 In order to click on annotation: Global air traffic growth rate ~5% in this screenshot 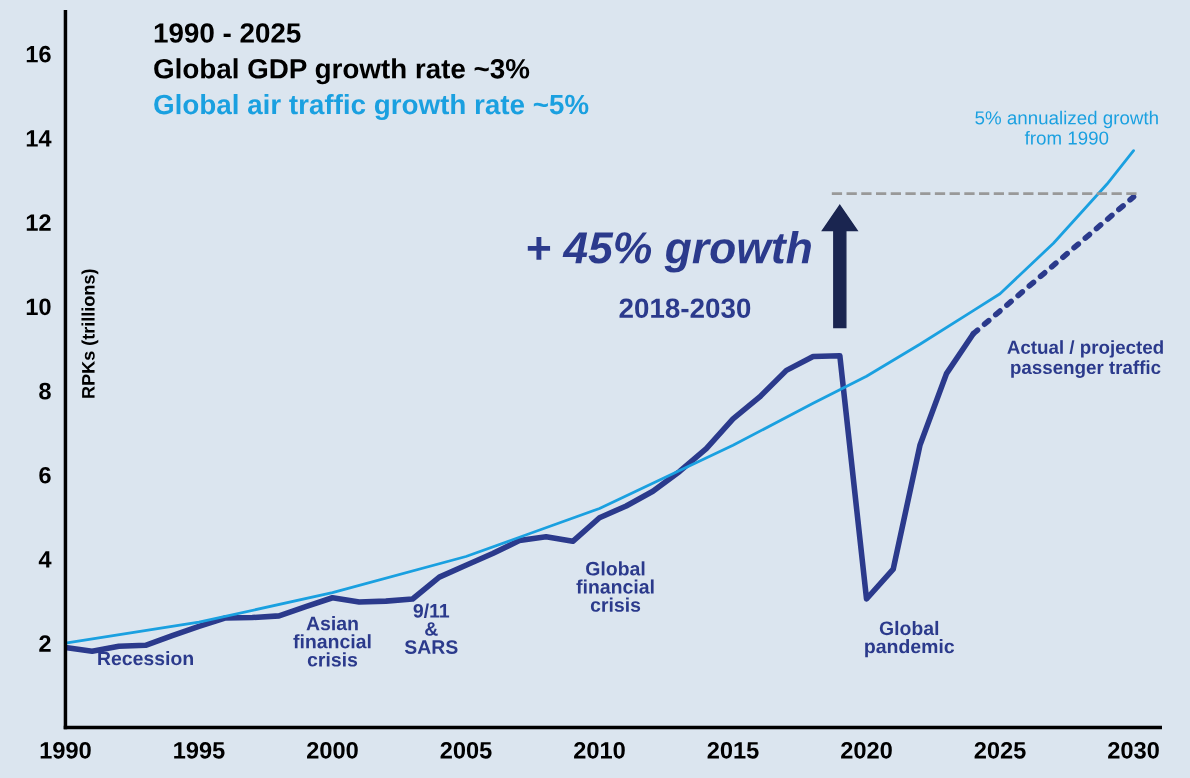, I will do `click(371, 106)`.